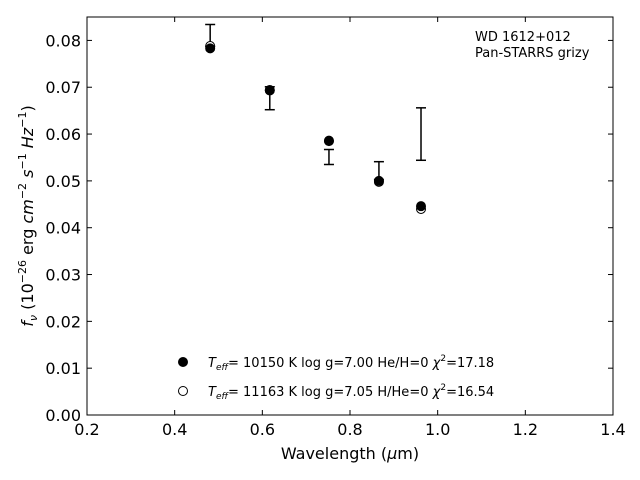 Image resolution: width=640 pixels, height=480 pixels. Describe the element at coordinates (612, 429) in the screenshot. I see `x-tick-label: 1.4` at that location.